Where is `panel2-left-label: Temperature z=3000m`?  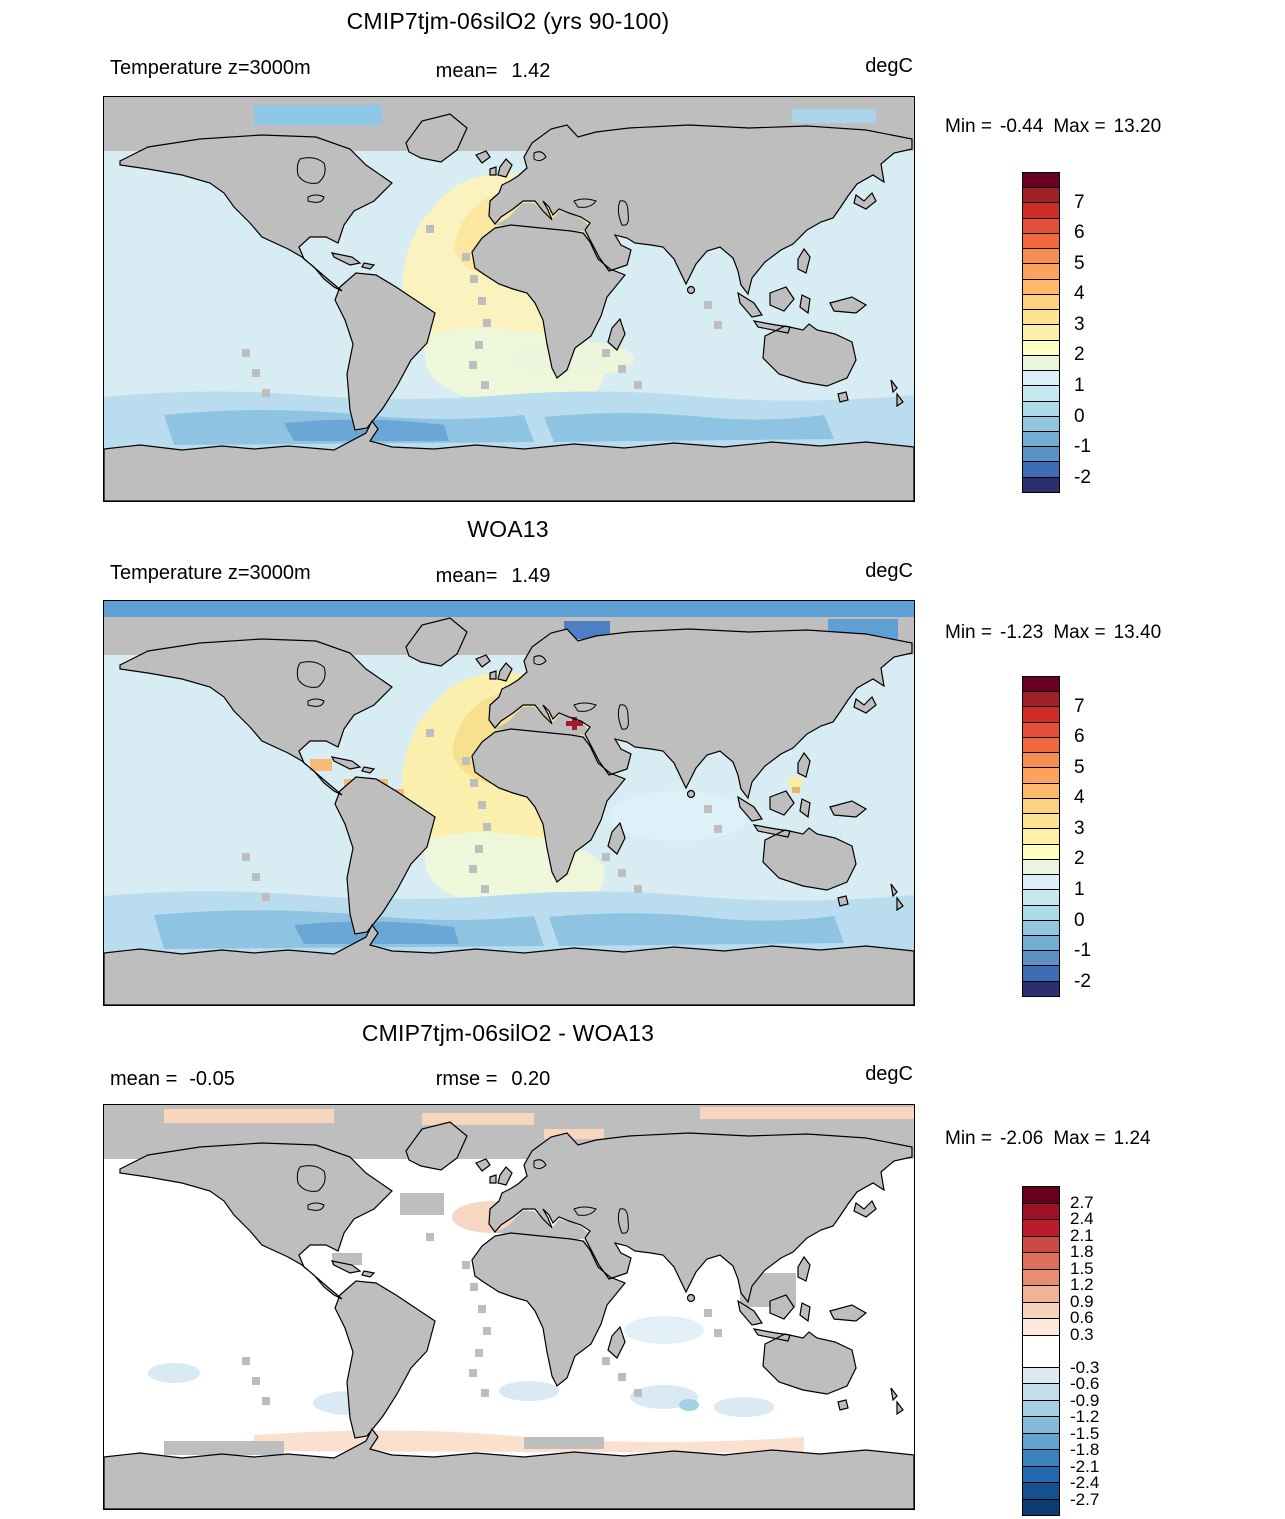
panel2-left-label: Temperature z=3000m is located at coordinates (216, 573).